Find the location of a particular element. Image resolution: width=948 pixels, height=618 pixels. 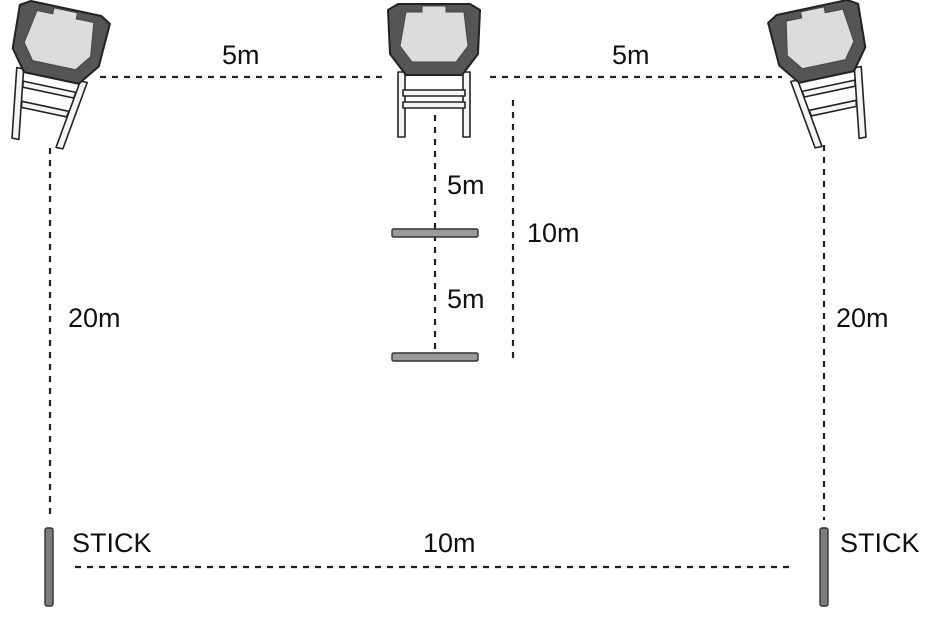

center-total-distance-label: 10m is located at coordinates (553, 233).